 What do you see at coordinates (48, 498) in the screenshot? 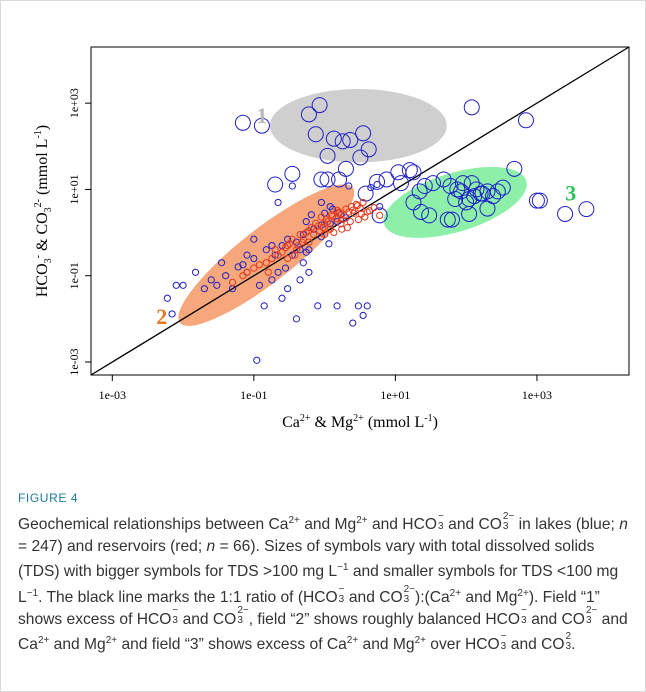
I see `figure-label: FIGURE 4` at bounding box center [48, 498].